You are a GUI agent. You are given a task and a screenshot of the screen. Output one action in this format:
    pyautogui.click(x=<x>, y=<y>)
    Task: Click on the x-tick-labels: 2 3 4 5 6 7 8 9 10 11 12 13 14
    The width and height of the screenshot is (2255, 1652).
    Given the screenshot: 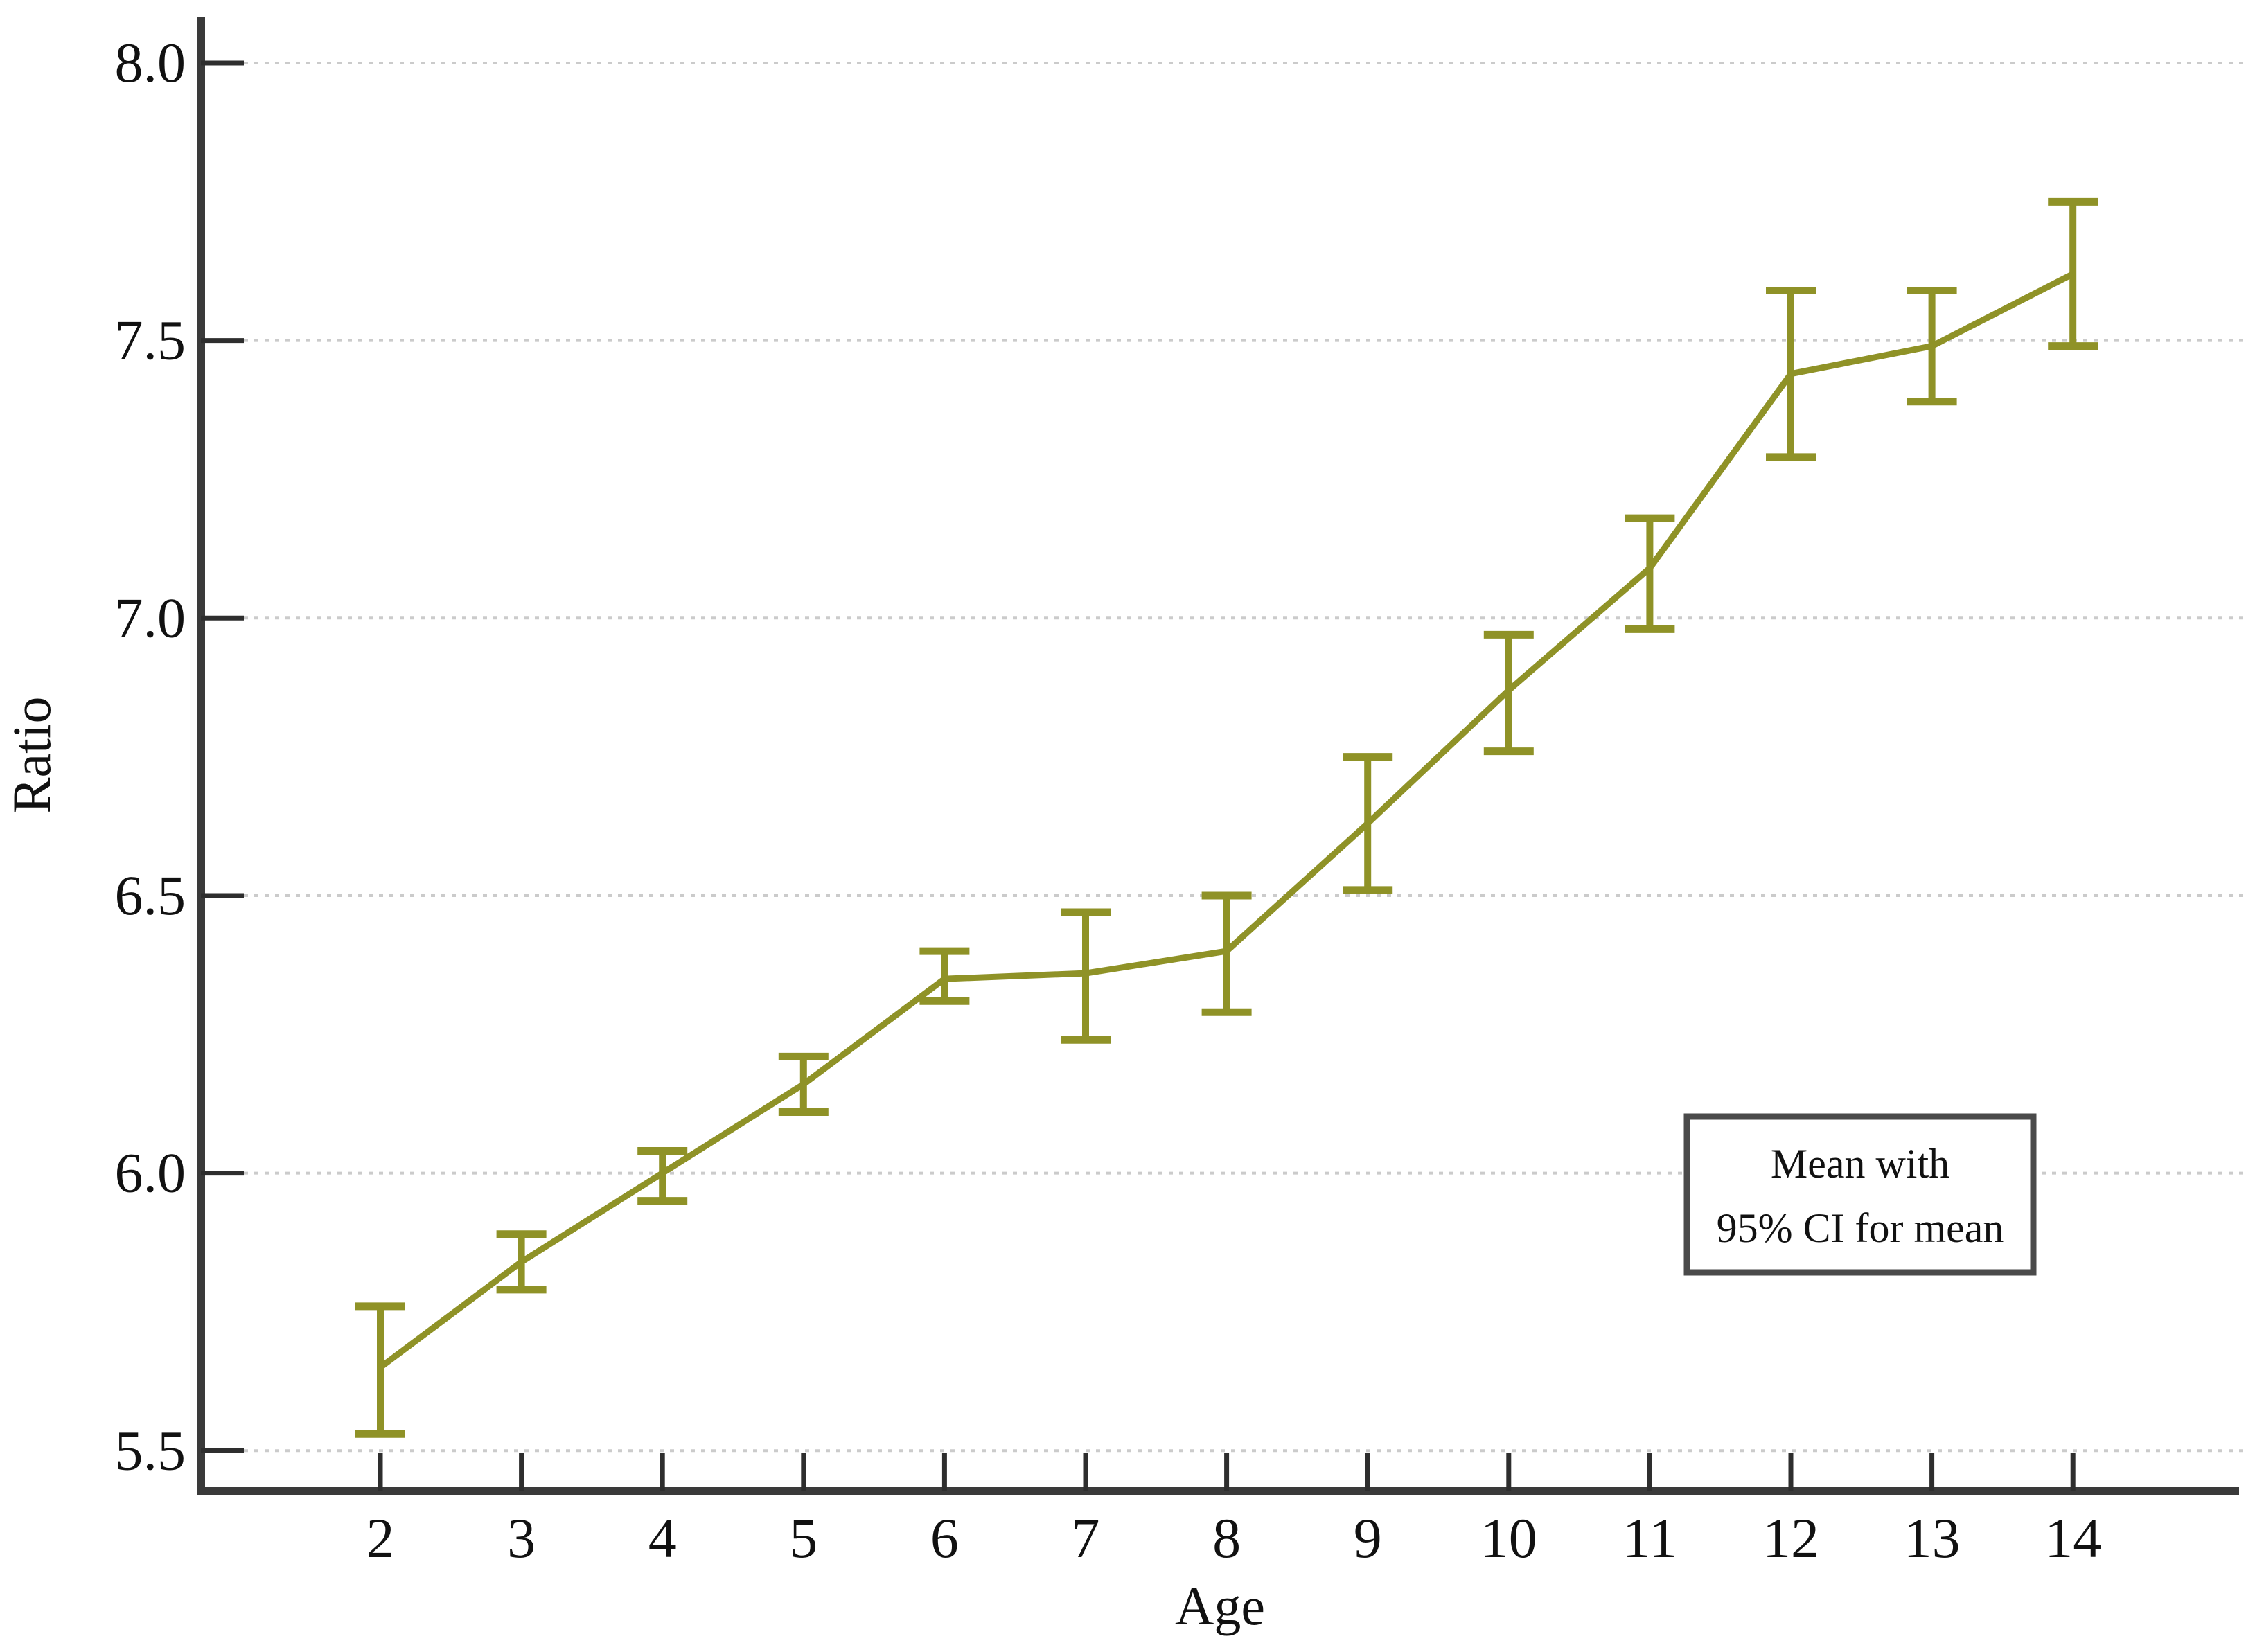 What is the action you would take?
    pyautogui.click(x=1234, y=1538)
    